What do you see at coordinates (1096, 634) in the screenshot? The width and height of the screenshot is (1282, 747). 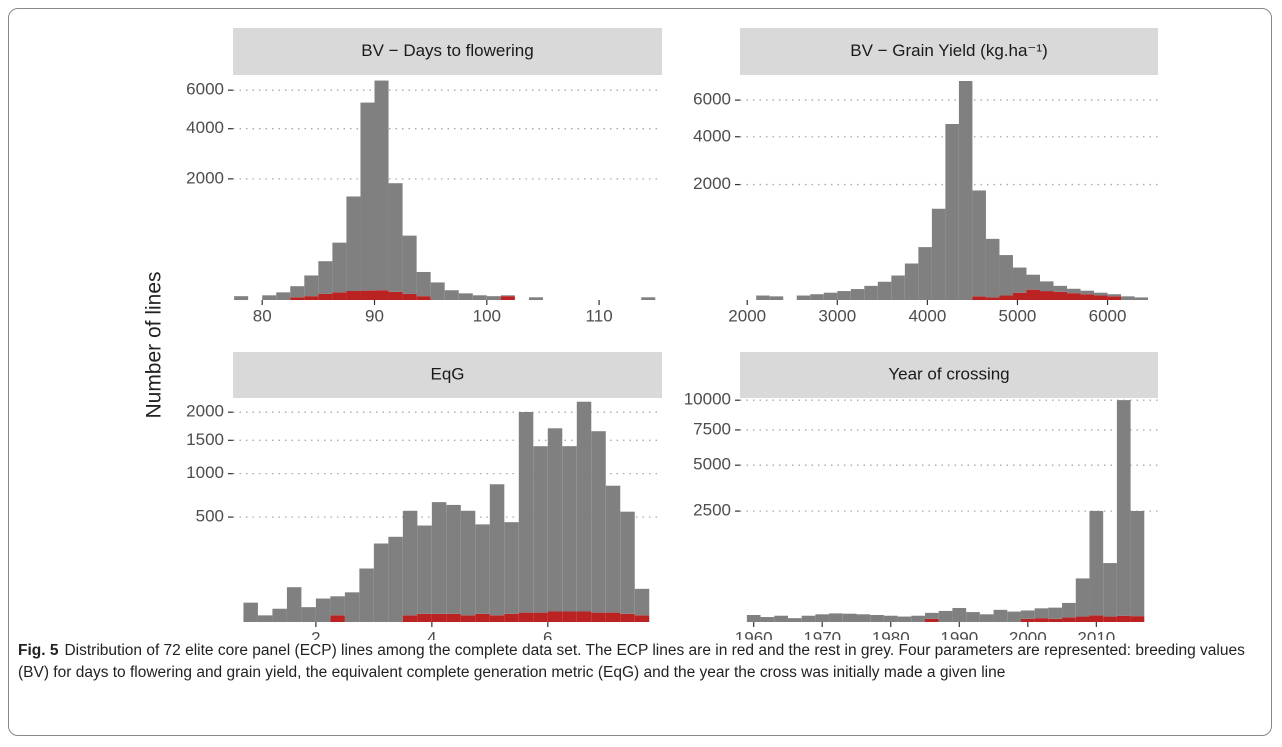 I see `x-tick-label: 2010` at bounding box center [1096, 634].